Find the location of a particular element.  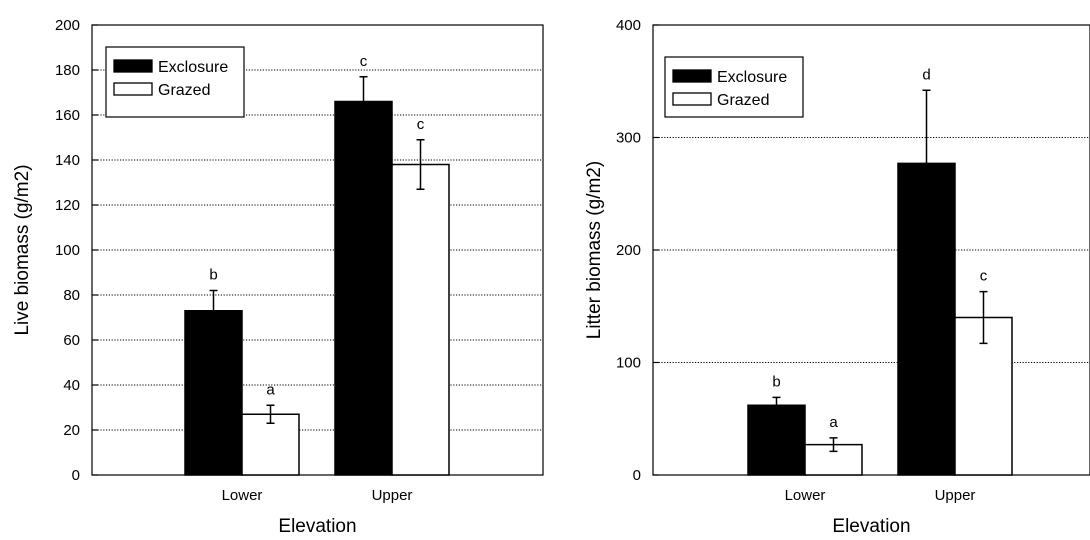

y-tick-label: 140 is located at coordinates (67, 160).